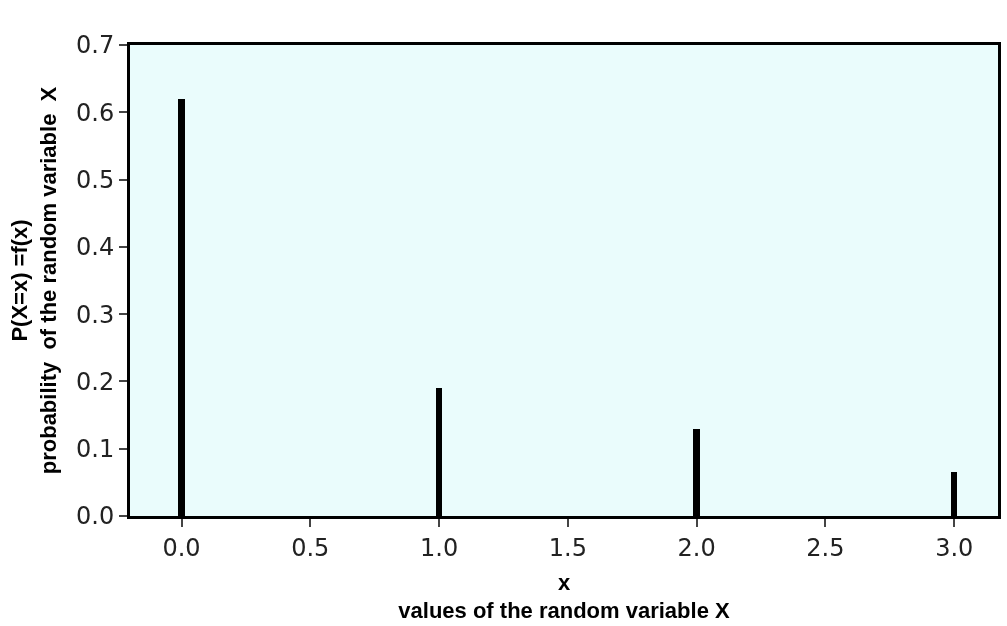 The height and width of the screenshot is (626, 1007). What do you see at coordinates (696, 547) in the screenshot?
I see `x-tick-label: 2.0` at bounding box center [696, 547].